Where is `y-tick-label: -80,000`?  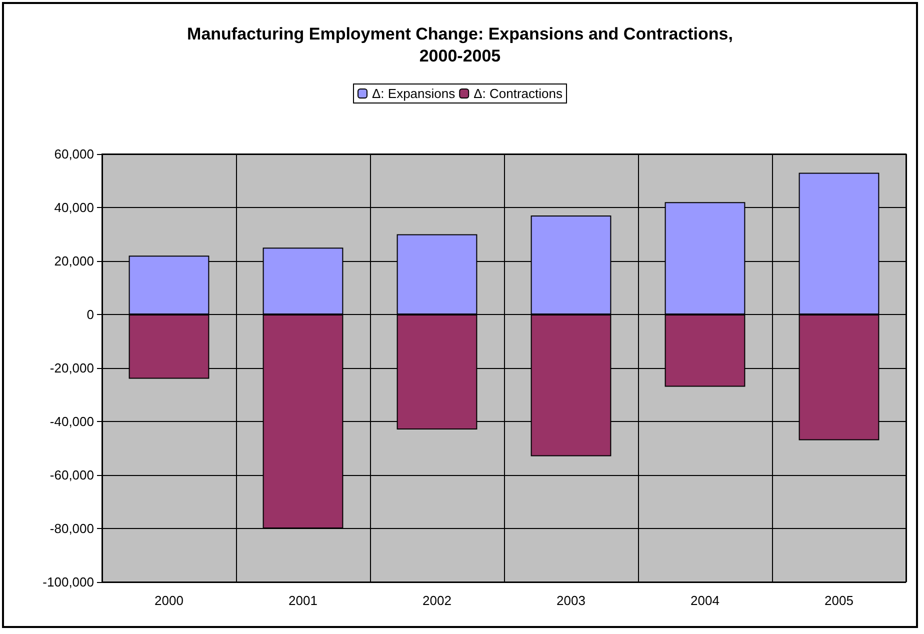 y-tick-label: -80,000 is located at coordinates (72, 528).